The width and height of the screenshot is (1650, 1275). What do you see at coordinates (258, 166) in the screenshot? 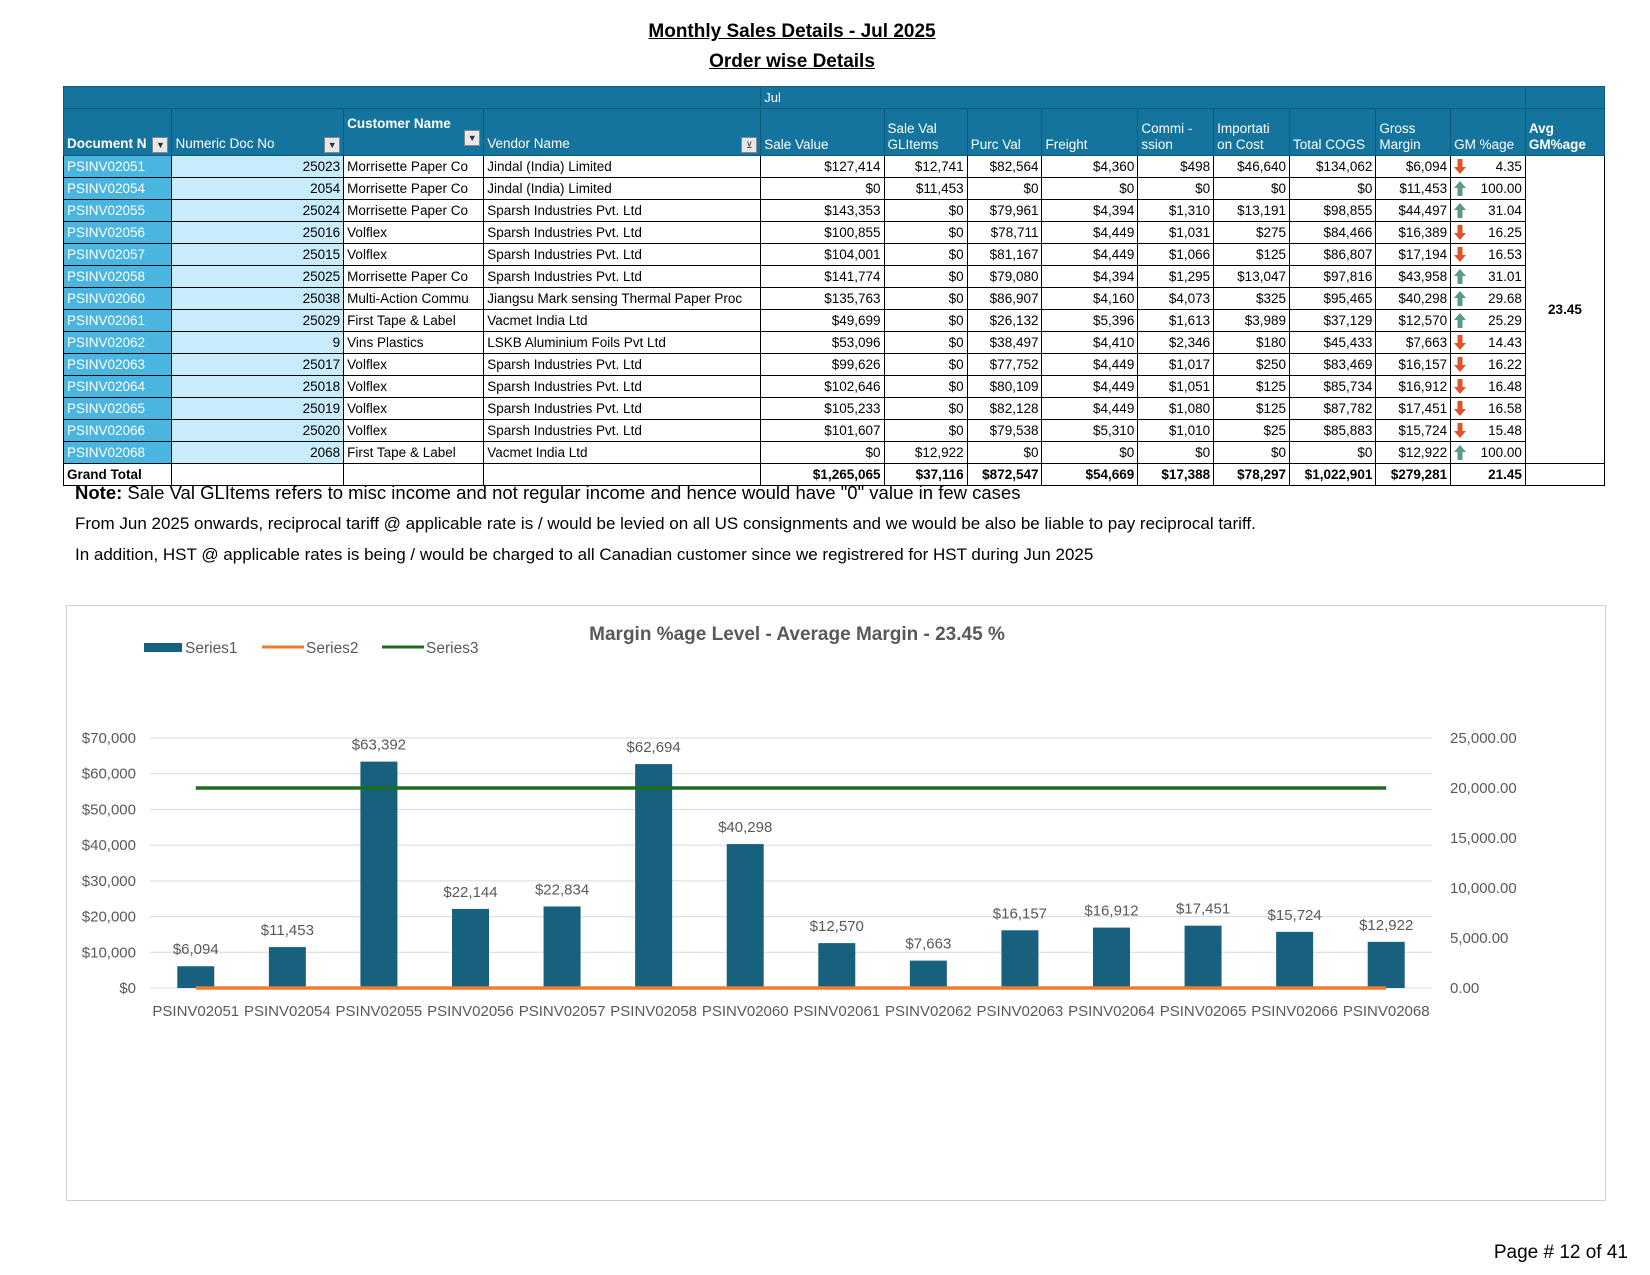
I see `numeric-doc-cell: 25023` at bounding box center [258, 166].